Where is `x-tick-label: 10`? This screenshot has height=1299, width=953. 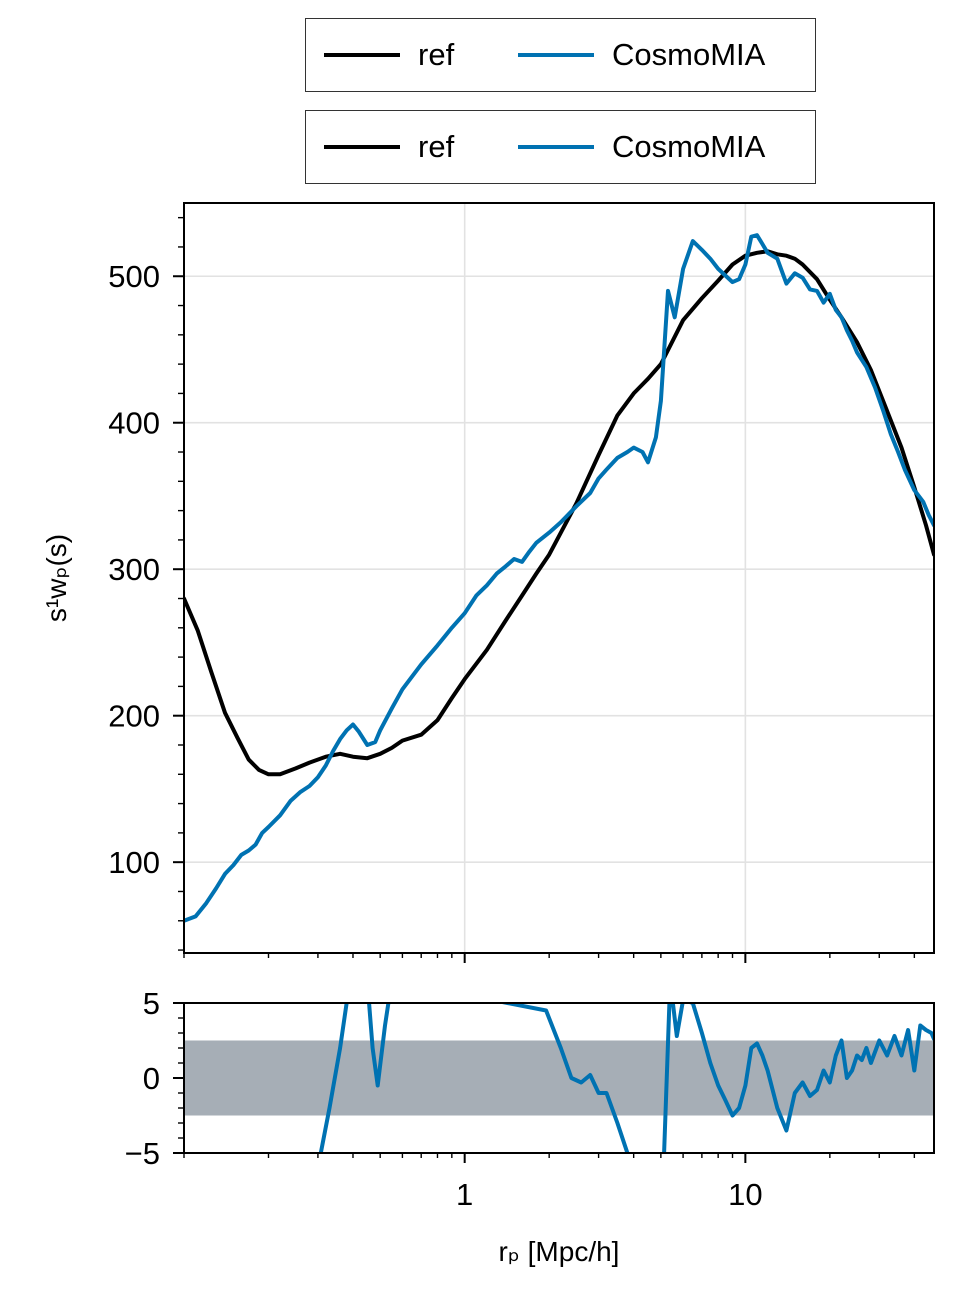 x-tick-label: 10 is located at coordinates (745, 1194).